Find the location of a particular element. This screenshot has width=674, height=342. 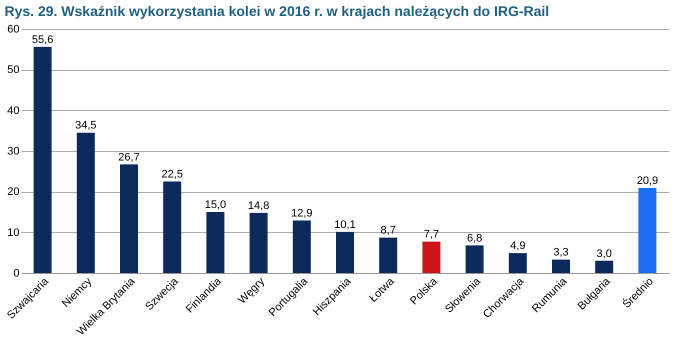

data-label: 3,3 is located at coordinates (561, 252).